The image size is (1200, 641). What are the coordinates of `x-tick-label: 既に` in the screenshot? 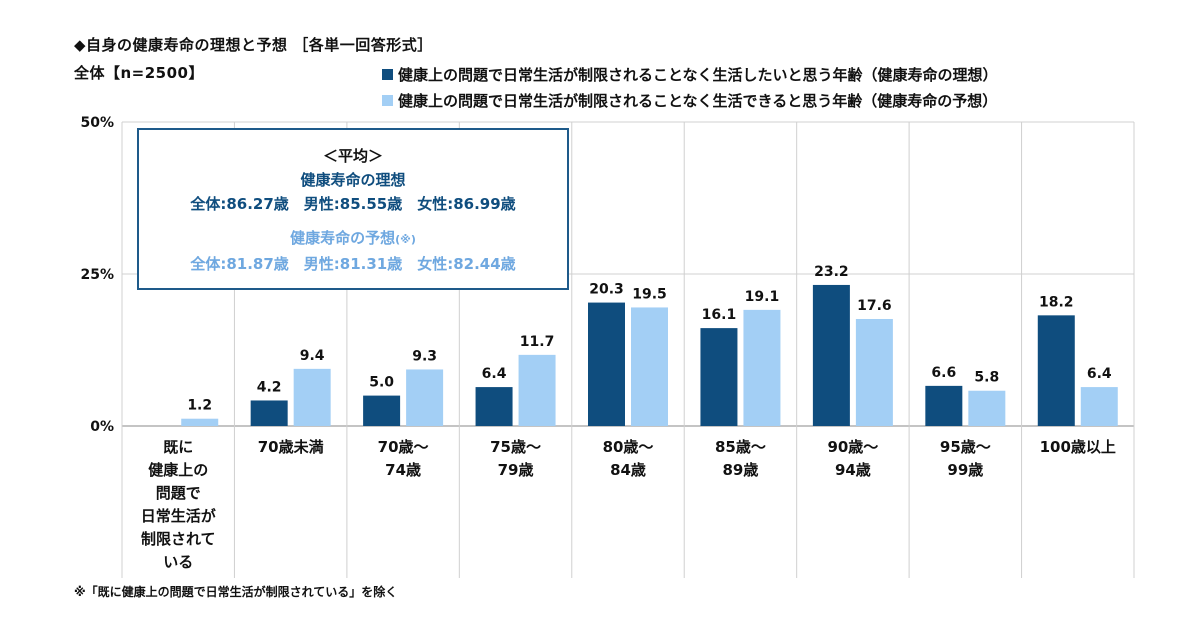 It's located at (178, 447).